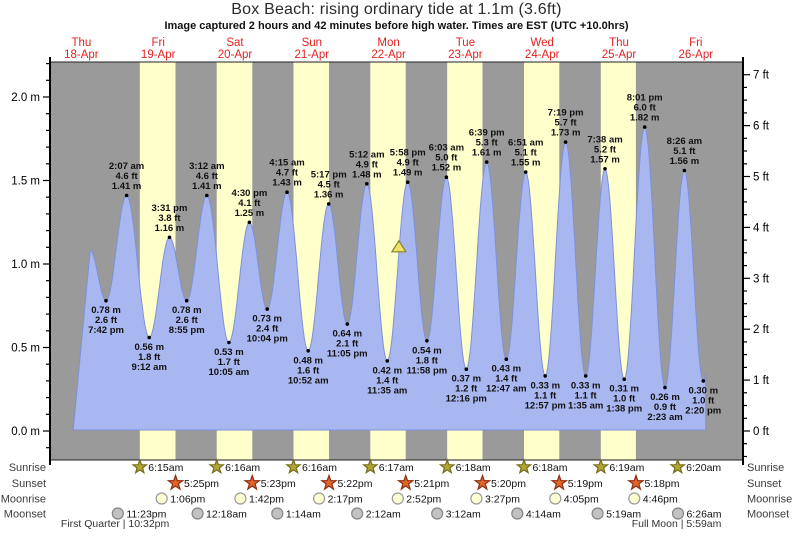 This screenshot has width=793, height=538. What do you see at coordinates (761, 330) in the screenshot?
I see `svg-text: 2 ft` at bounding box center [761, 330].